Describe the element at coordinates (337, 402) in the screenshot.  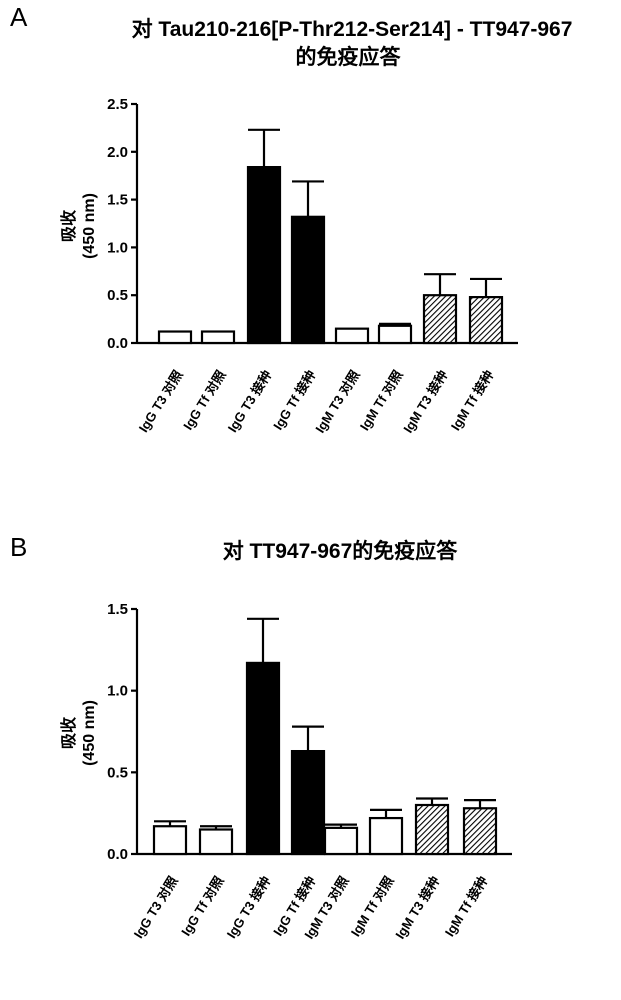
I see `panel-a-category-label: IgM T3 对照` at that location.